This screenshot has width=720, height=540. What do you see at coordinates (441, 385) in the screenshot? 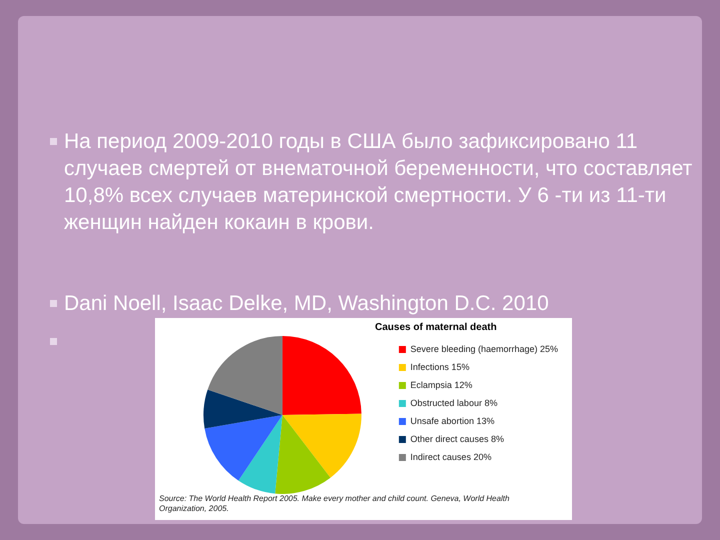
I see `legend-label: Eclampsia 12%` at bounding box center [441, 385].